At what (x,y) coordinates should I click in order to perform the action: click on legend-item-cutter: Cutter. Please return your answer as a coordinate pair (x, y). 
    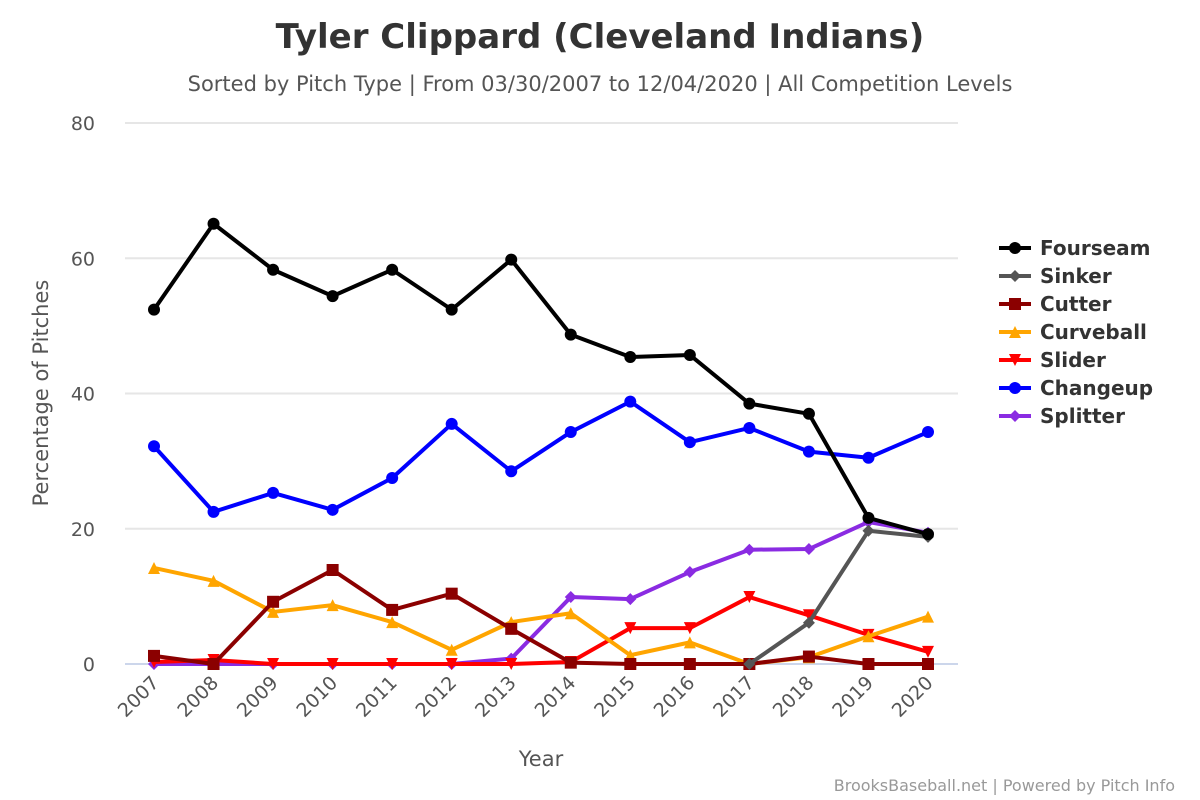
    Looking at the image, I should click on (1055, 304).